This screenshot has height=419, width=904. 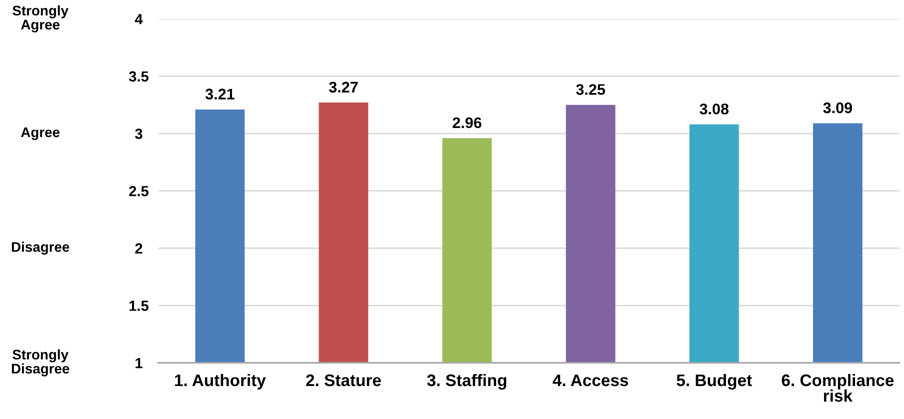 I want to click on text: Agree, so click(x=40, y=133).